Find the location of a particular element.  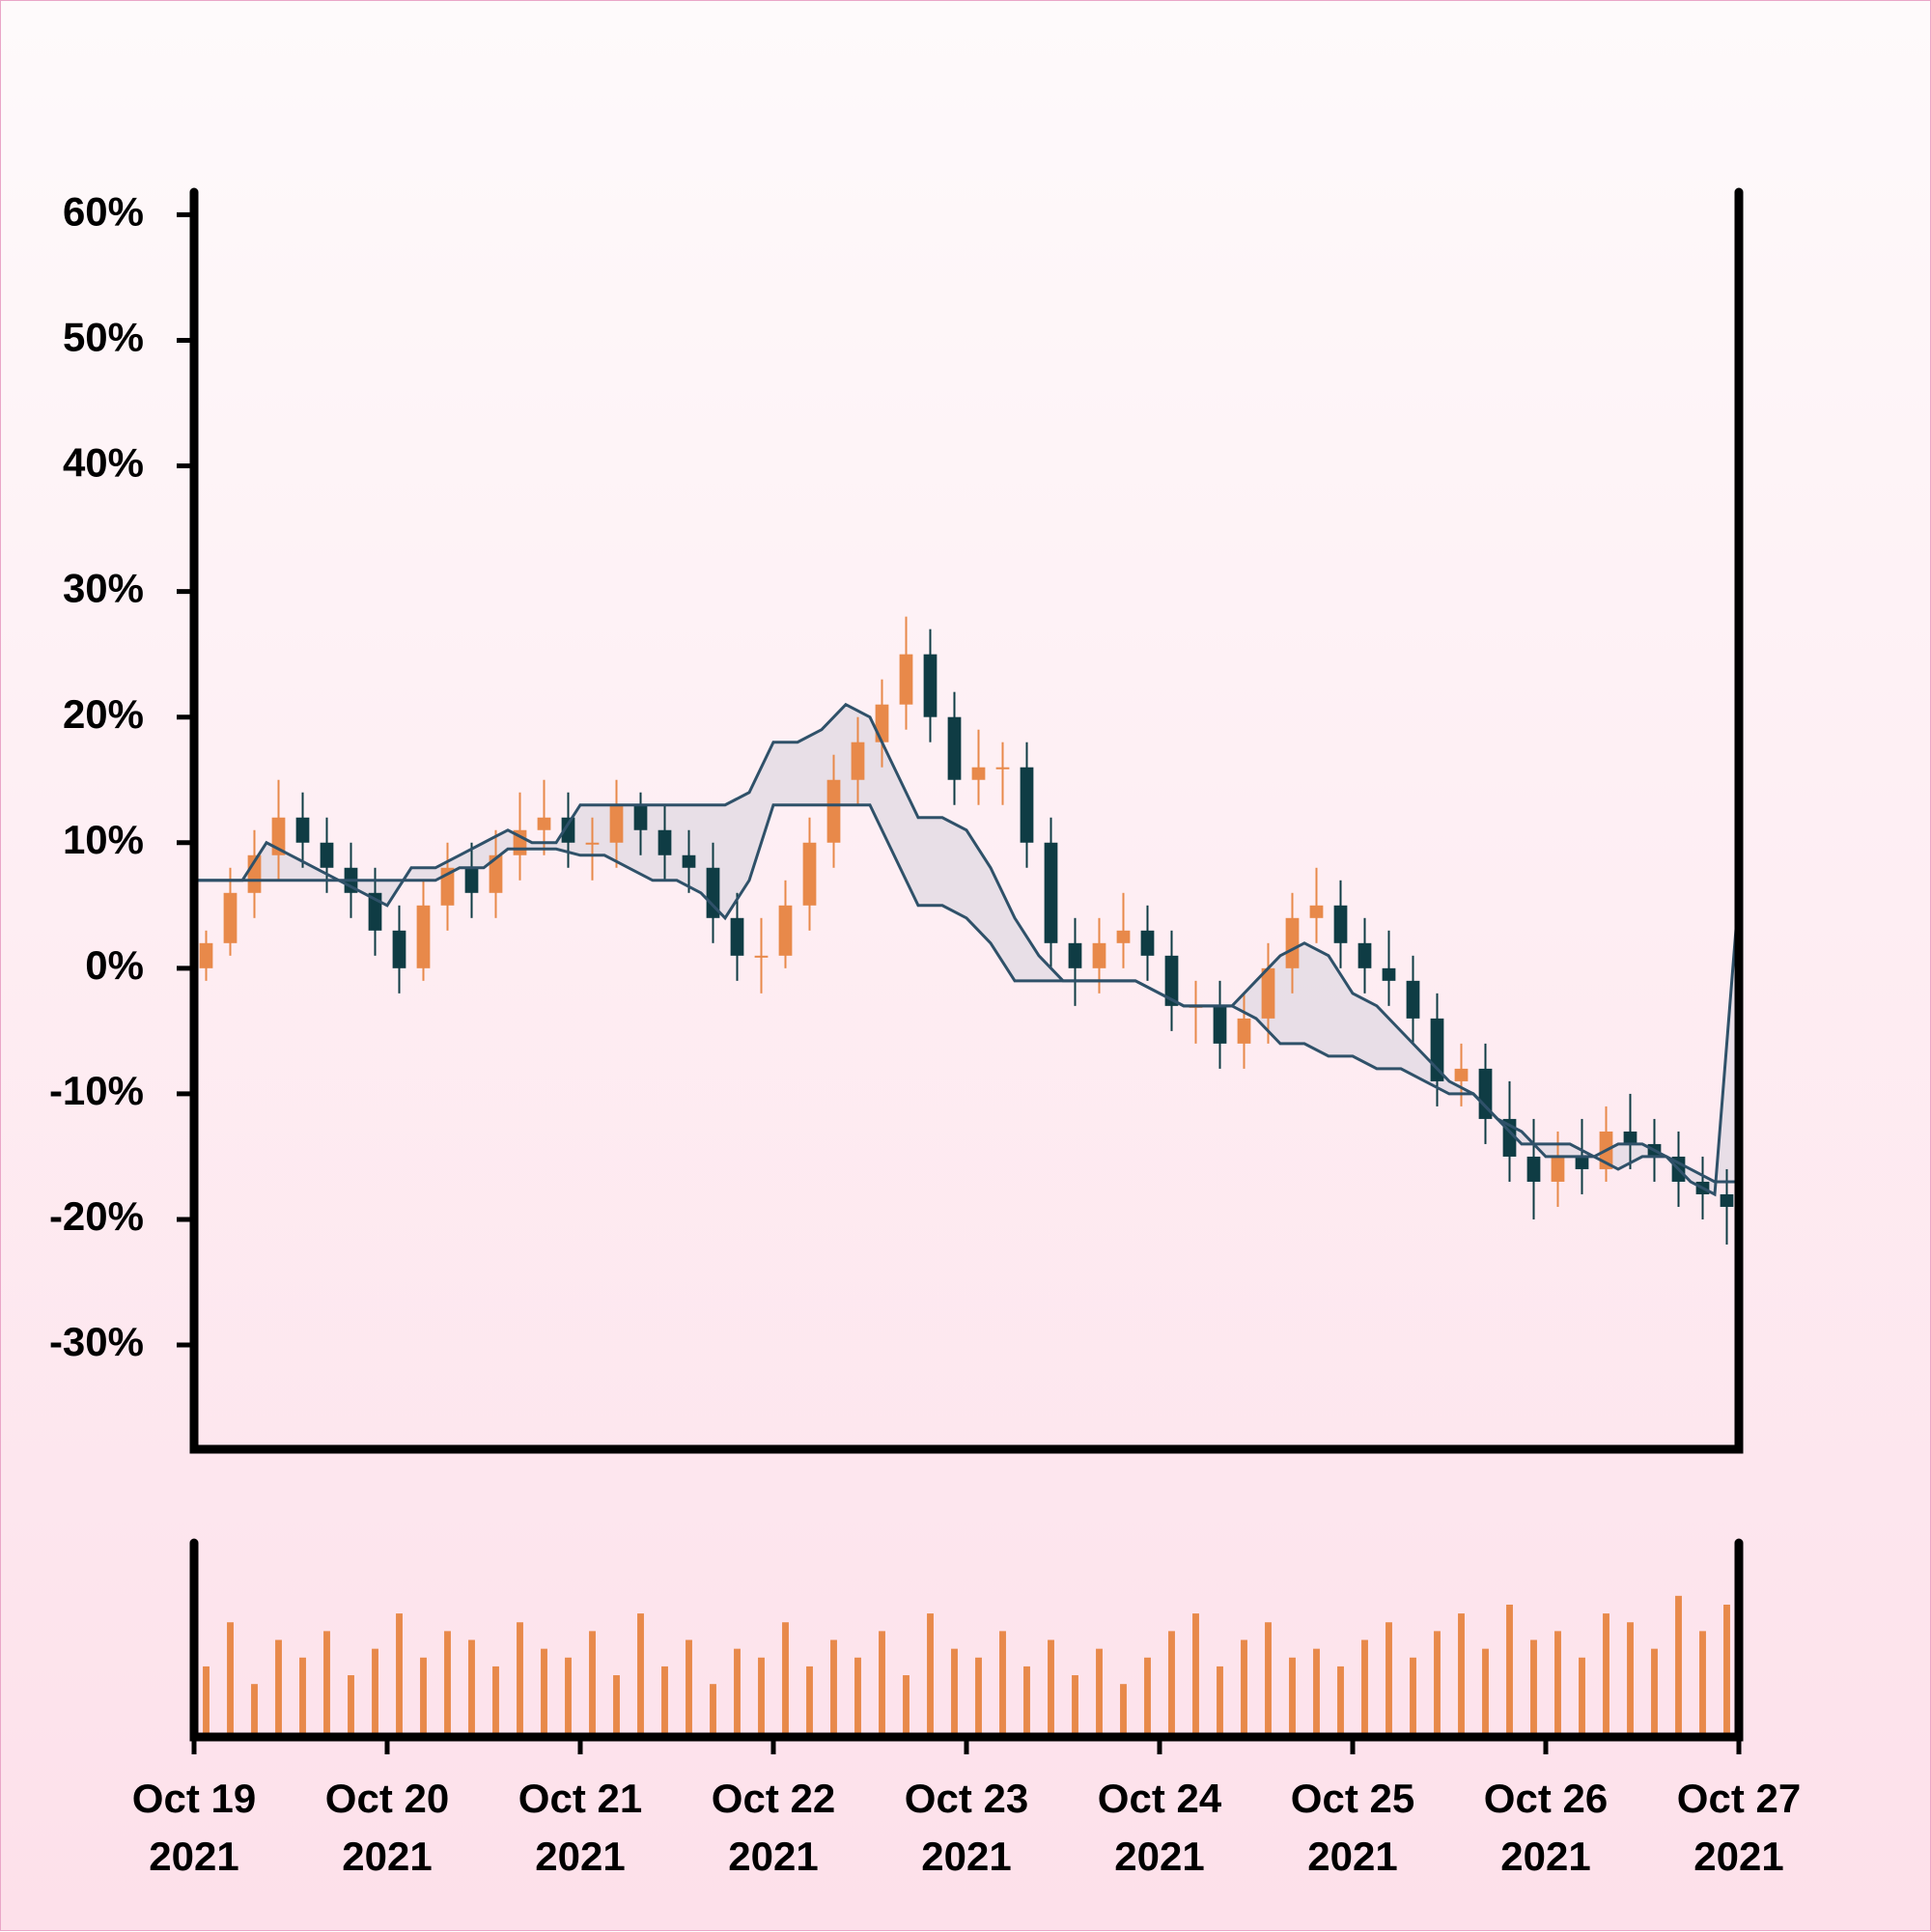

x-tick-label: Oct 26 2021 is located at coordinates (1546, 1828).